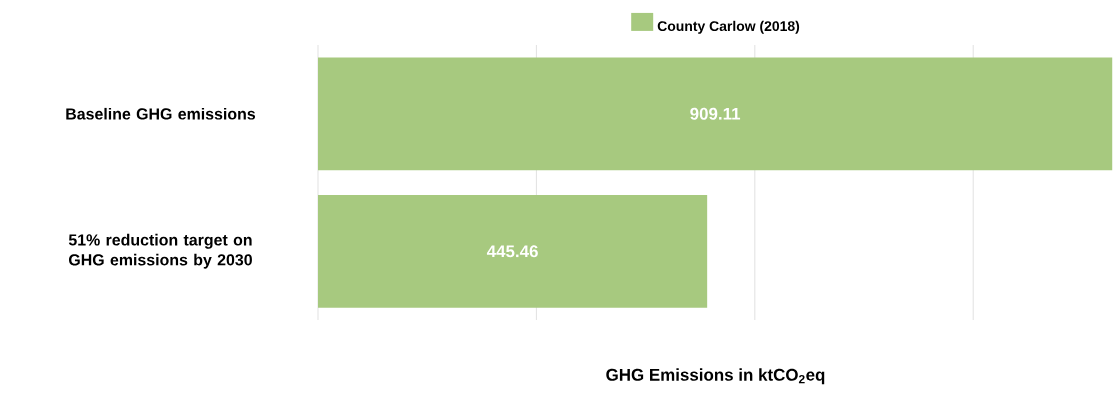 The height and width of the screenshot is (405, 1113). Describe the element at coordinates (160, 251) in the screenshot. I see `y-tick-label: 51% reduction target on GHG emissions by 2030` at that location.